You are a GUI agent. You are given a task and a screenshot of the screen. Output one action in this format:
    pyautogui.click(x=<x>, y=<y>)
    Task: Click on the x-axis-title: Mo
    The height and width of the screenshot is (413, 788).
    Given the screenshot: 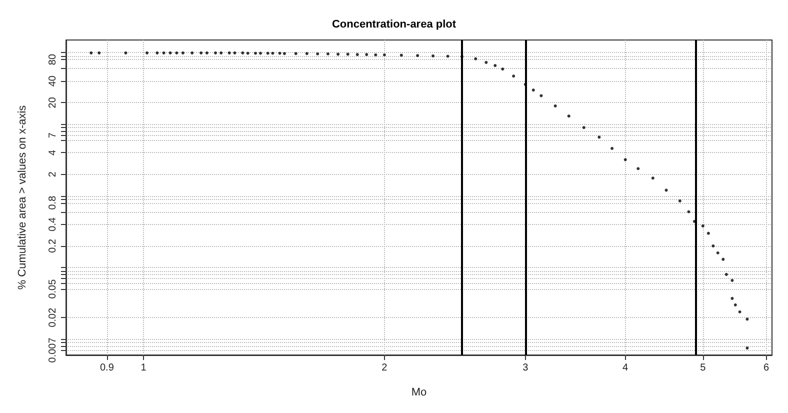 What is the action you would take?
    pyautogui.click(x=419, y=392)
    